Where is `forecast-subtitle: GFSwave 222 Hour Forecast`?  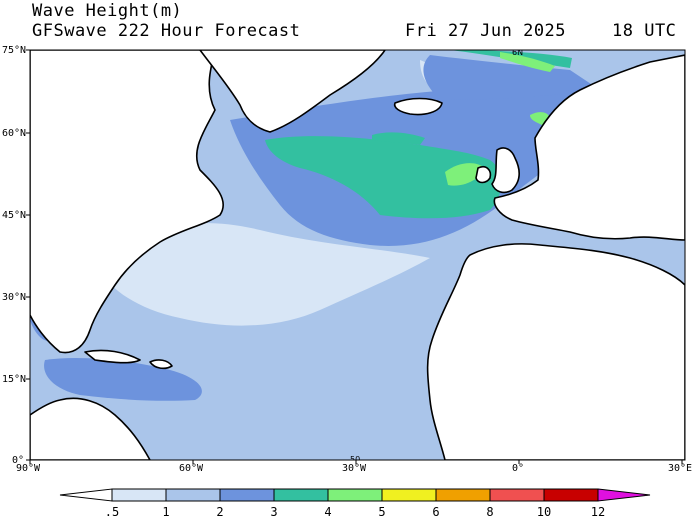 forecast-subtitle: GFSwave 222 Hour Forecast is located at coordinates (166, 31).